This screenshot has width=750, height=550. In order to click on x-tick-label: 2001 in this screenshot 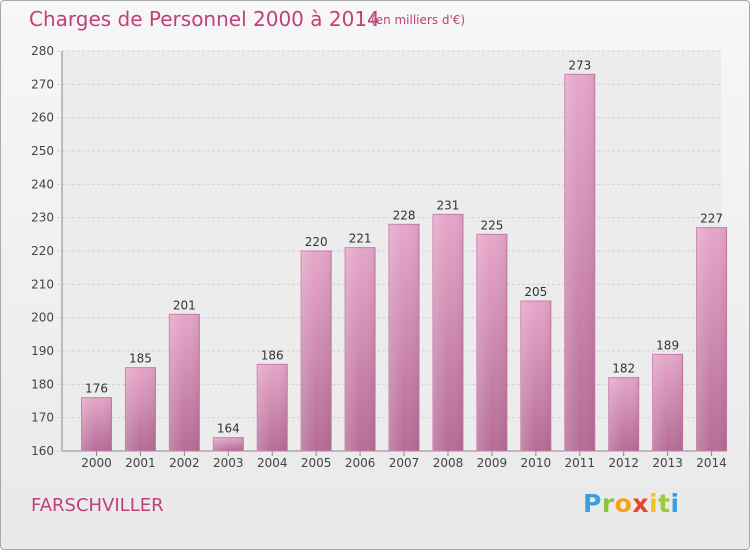, I will do `click(140, 463)`.